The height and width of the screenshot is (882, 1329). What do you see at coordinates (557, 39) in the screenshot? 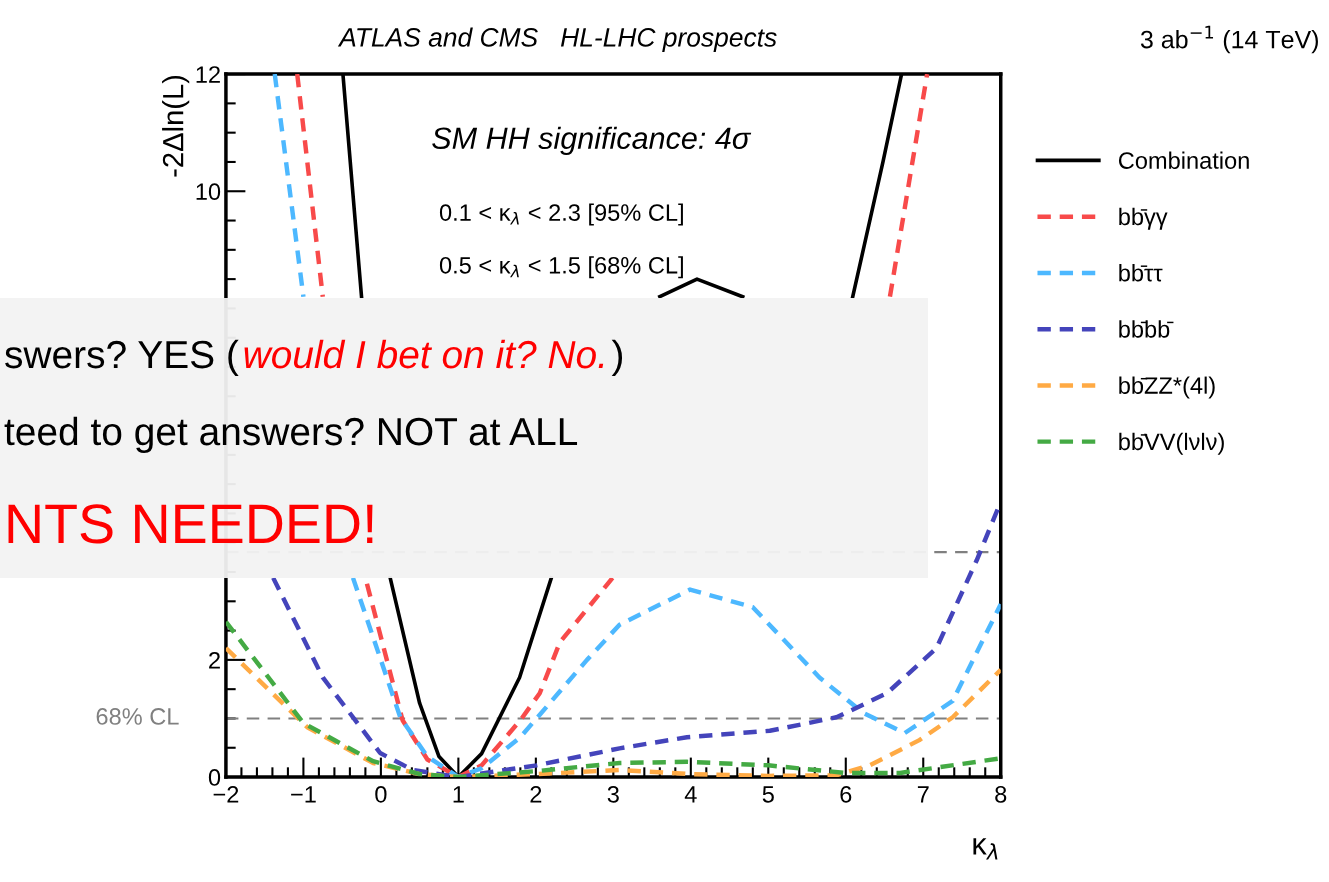
I see `chart-title: ATLAS and CMS HL-LHC prospects` at bounding box center [557, 39].